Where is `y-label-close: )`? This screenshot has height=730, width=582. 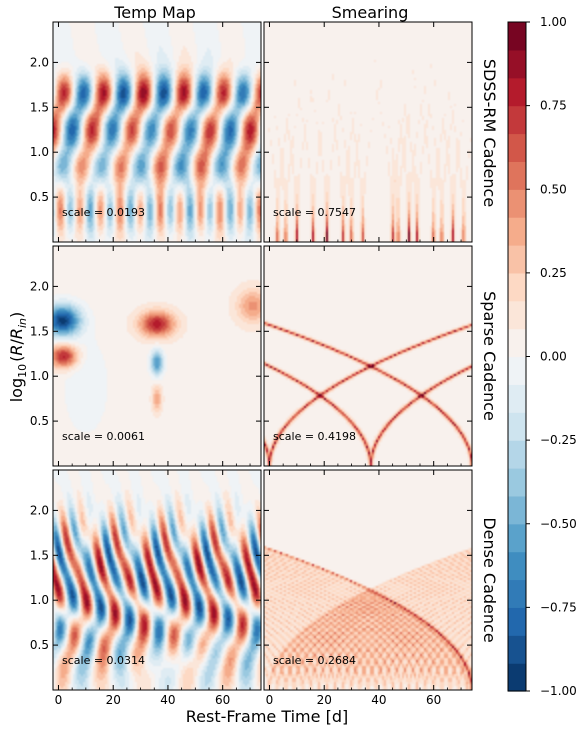
y-label-close: ) is located at coordinates (16, 315).